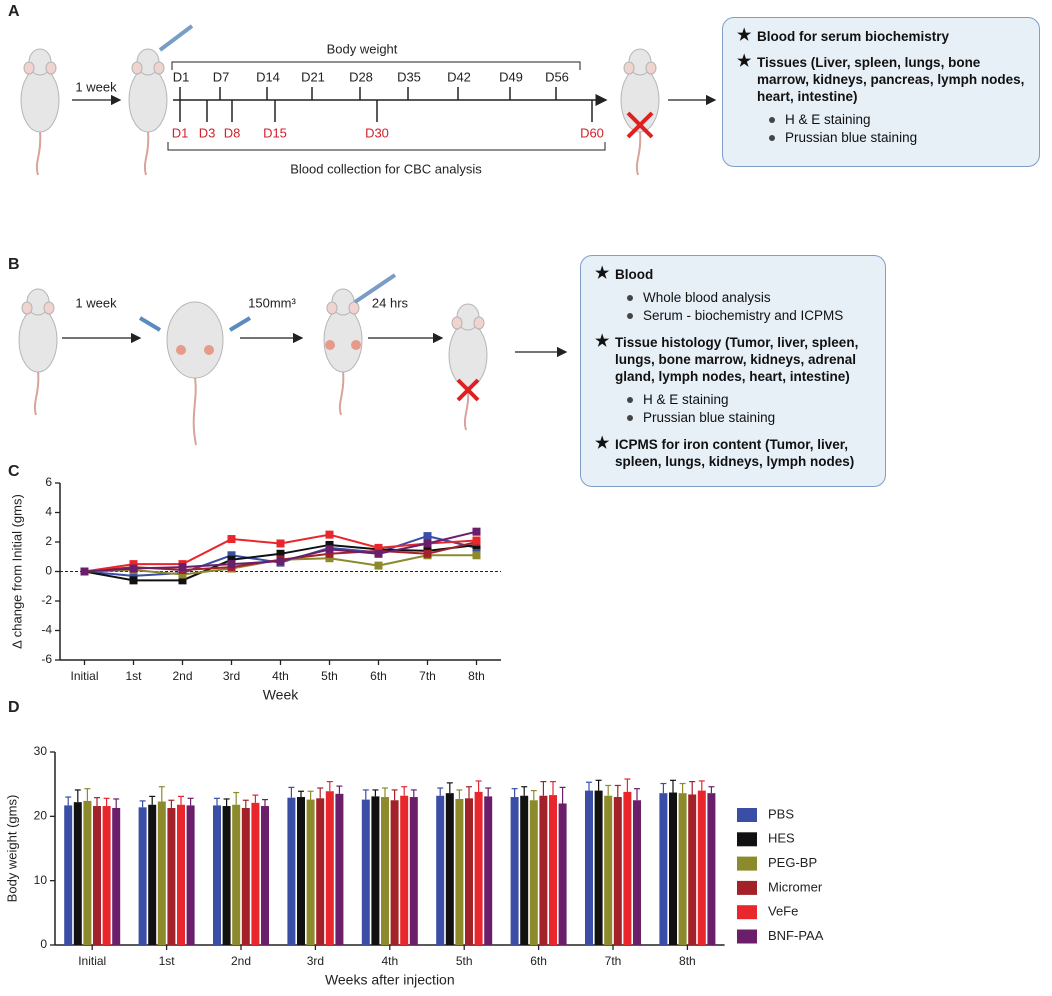 Image resolution: width=1052 pixels, height=996 pixels. Describe the element at coordinates (733, 400) in the screenshot. I see `outcome-item: H & E staining` at that location.